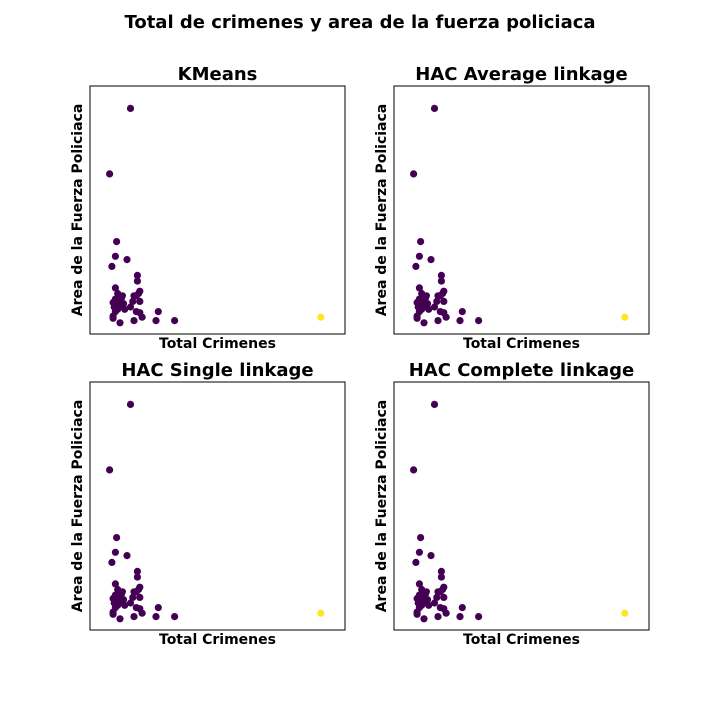 This screenshot has width=720, height=720. Describe the element at coordinates (519, 511) in the screenshot. I see `points-hac-complete` at that location.